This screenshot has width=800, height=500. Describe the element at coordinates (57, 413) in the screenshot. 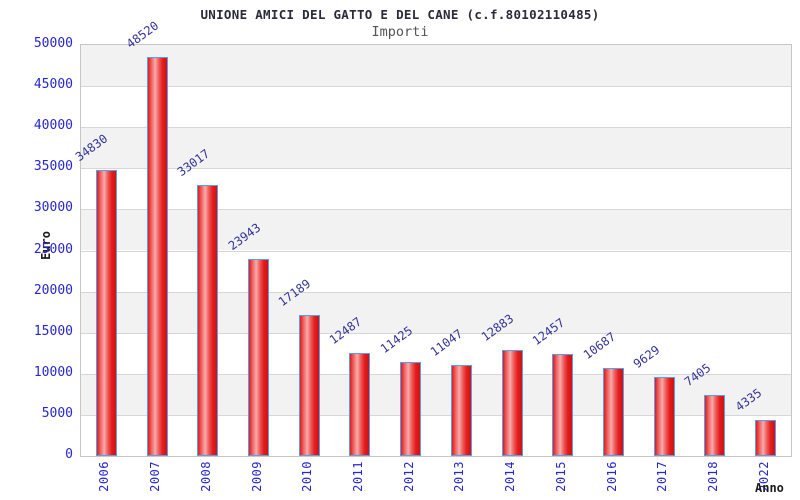

I see `y-tick-label: 5000` at that location.